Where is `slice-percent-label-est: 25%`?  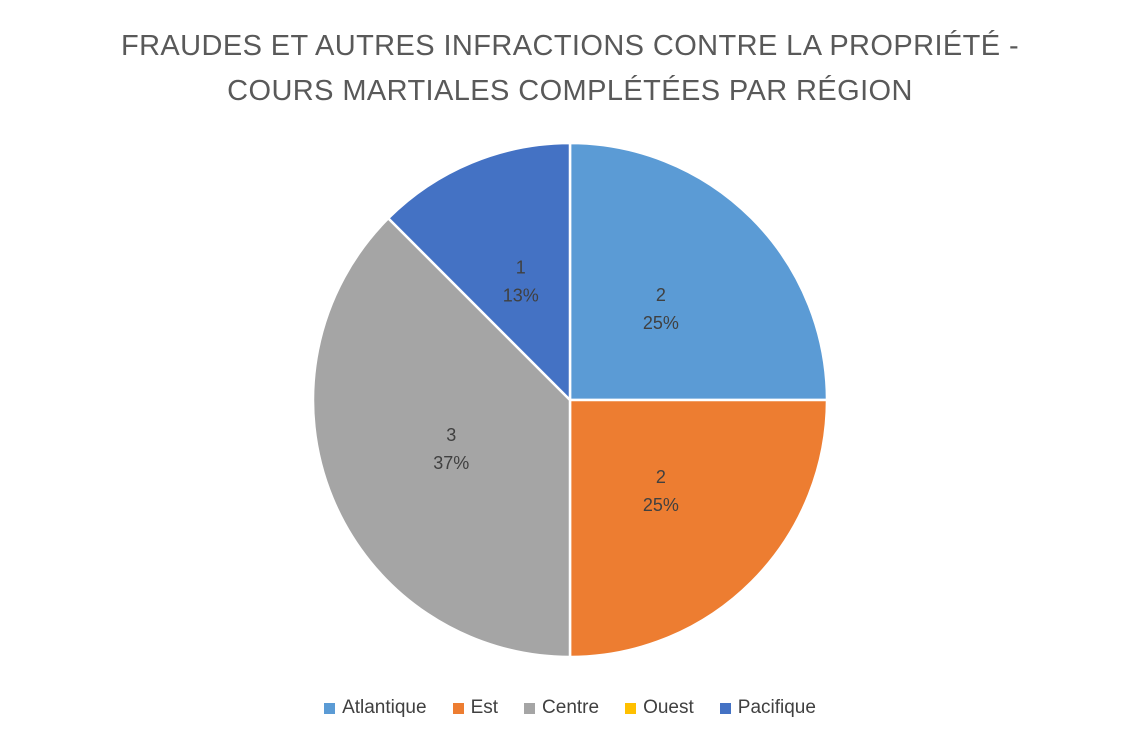
slice-percent-label-est: 25% is located at coordinates (661, 505).